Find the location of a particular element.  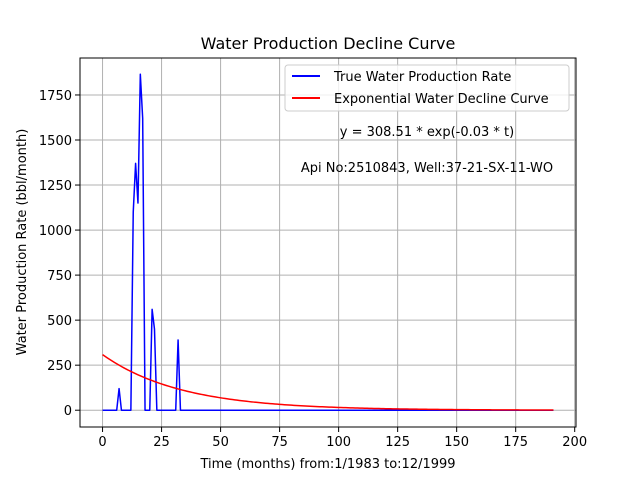

y-tick-label: 1500 is located at coordinates (55, 141).